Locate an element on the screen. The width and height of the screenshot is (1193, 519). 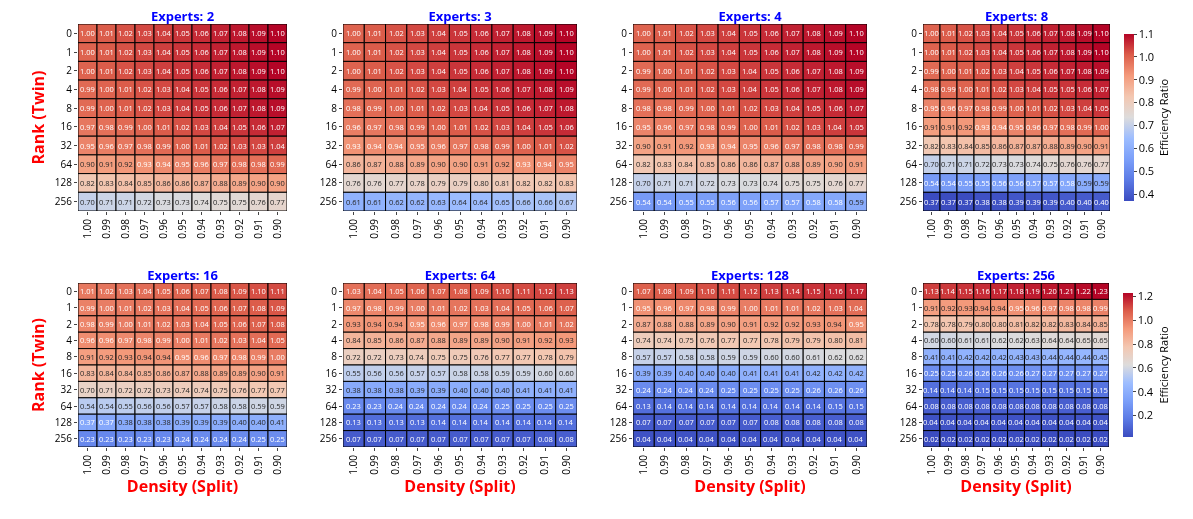
color-bar-label: 0.7 is located at coordinates (1146, 125).